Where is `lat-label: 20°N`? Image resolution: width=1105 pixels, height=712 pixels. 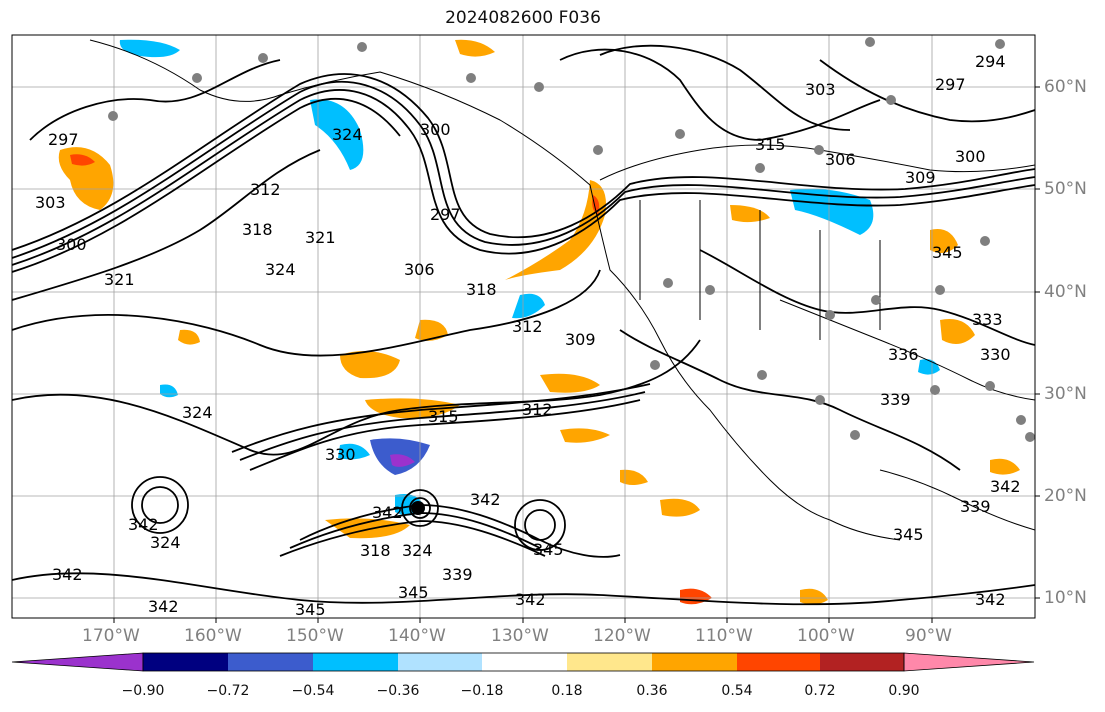
lat-label: 20°N is located at coordinates (1065, 496).